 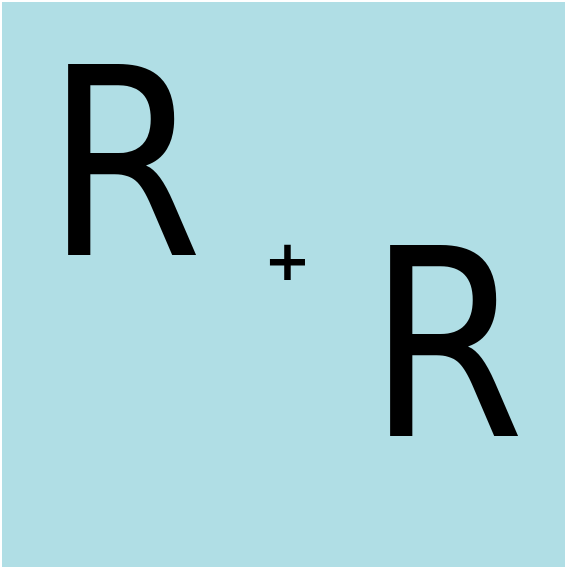 What do you see at coordinates (287, 261) in the screenshot?
I see `plus-sign: +` at bounding box center [287, 261].